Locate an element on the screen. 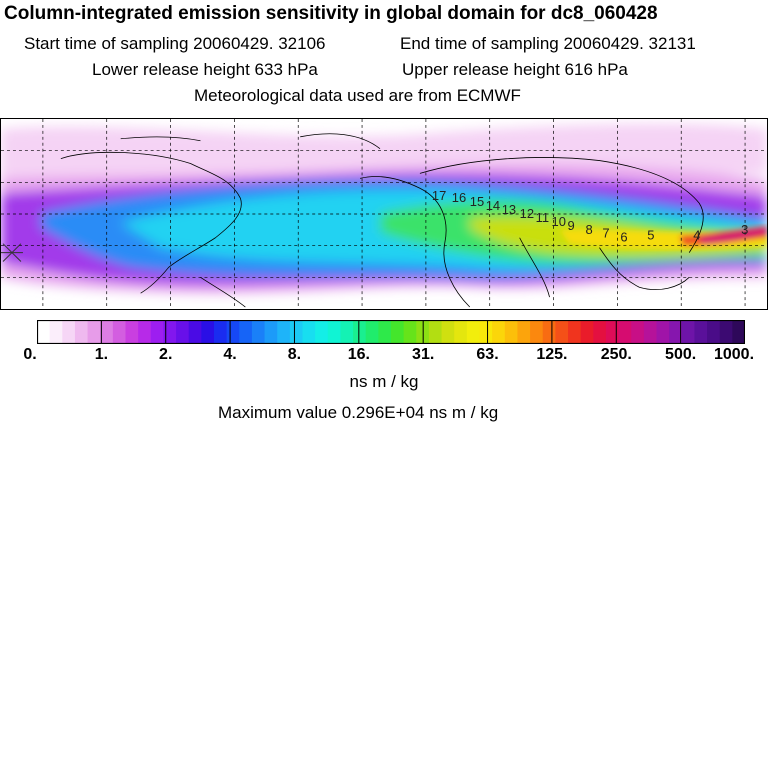  day-label: 14 is located at coordinates (493, 205).